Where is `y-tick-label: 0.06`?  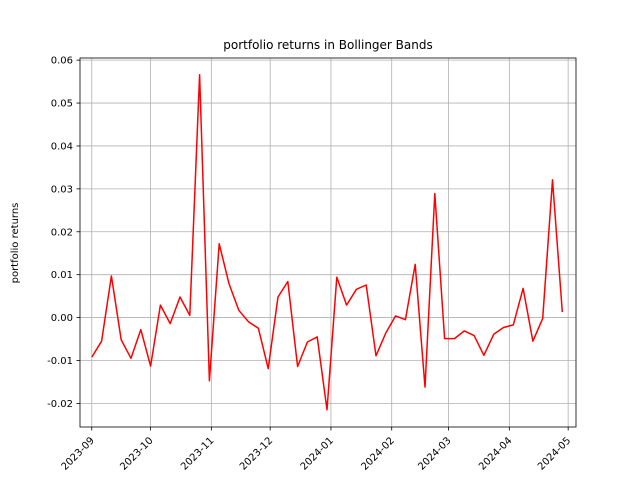
y-tick-label: 0.06 is located at coordinates (62, 61).